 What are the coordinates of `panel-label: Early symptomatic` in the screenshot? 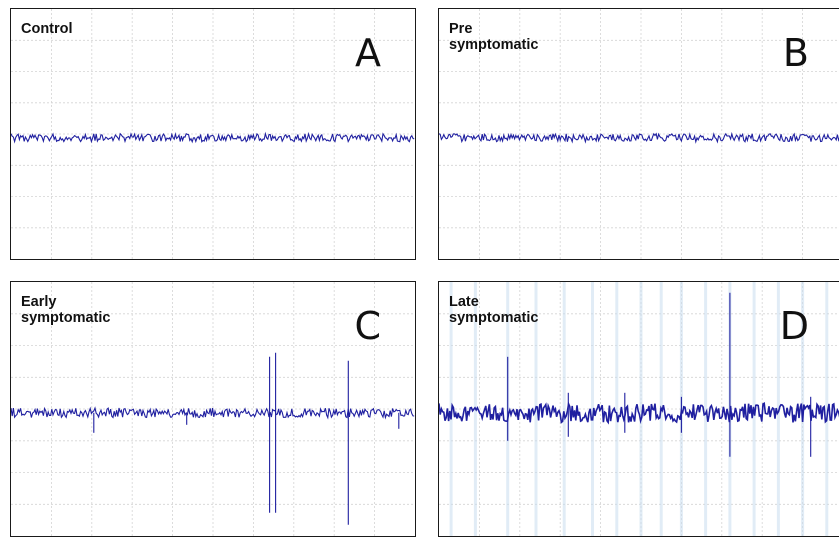 It's located at (66, 310).